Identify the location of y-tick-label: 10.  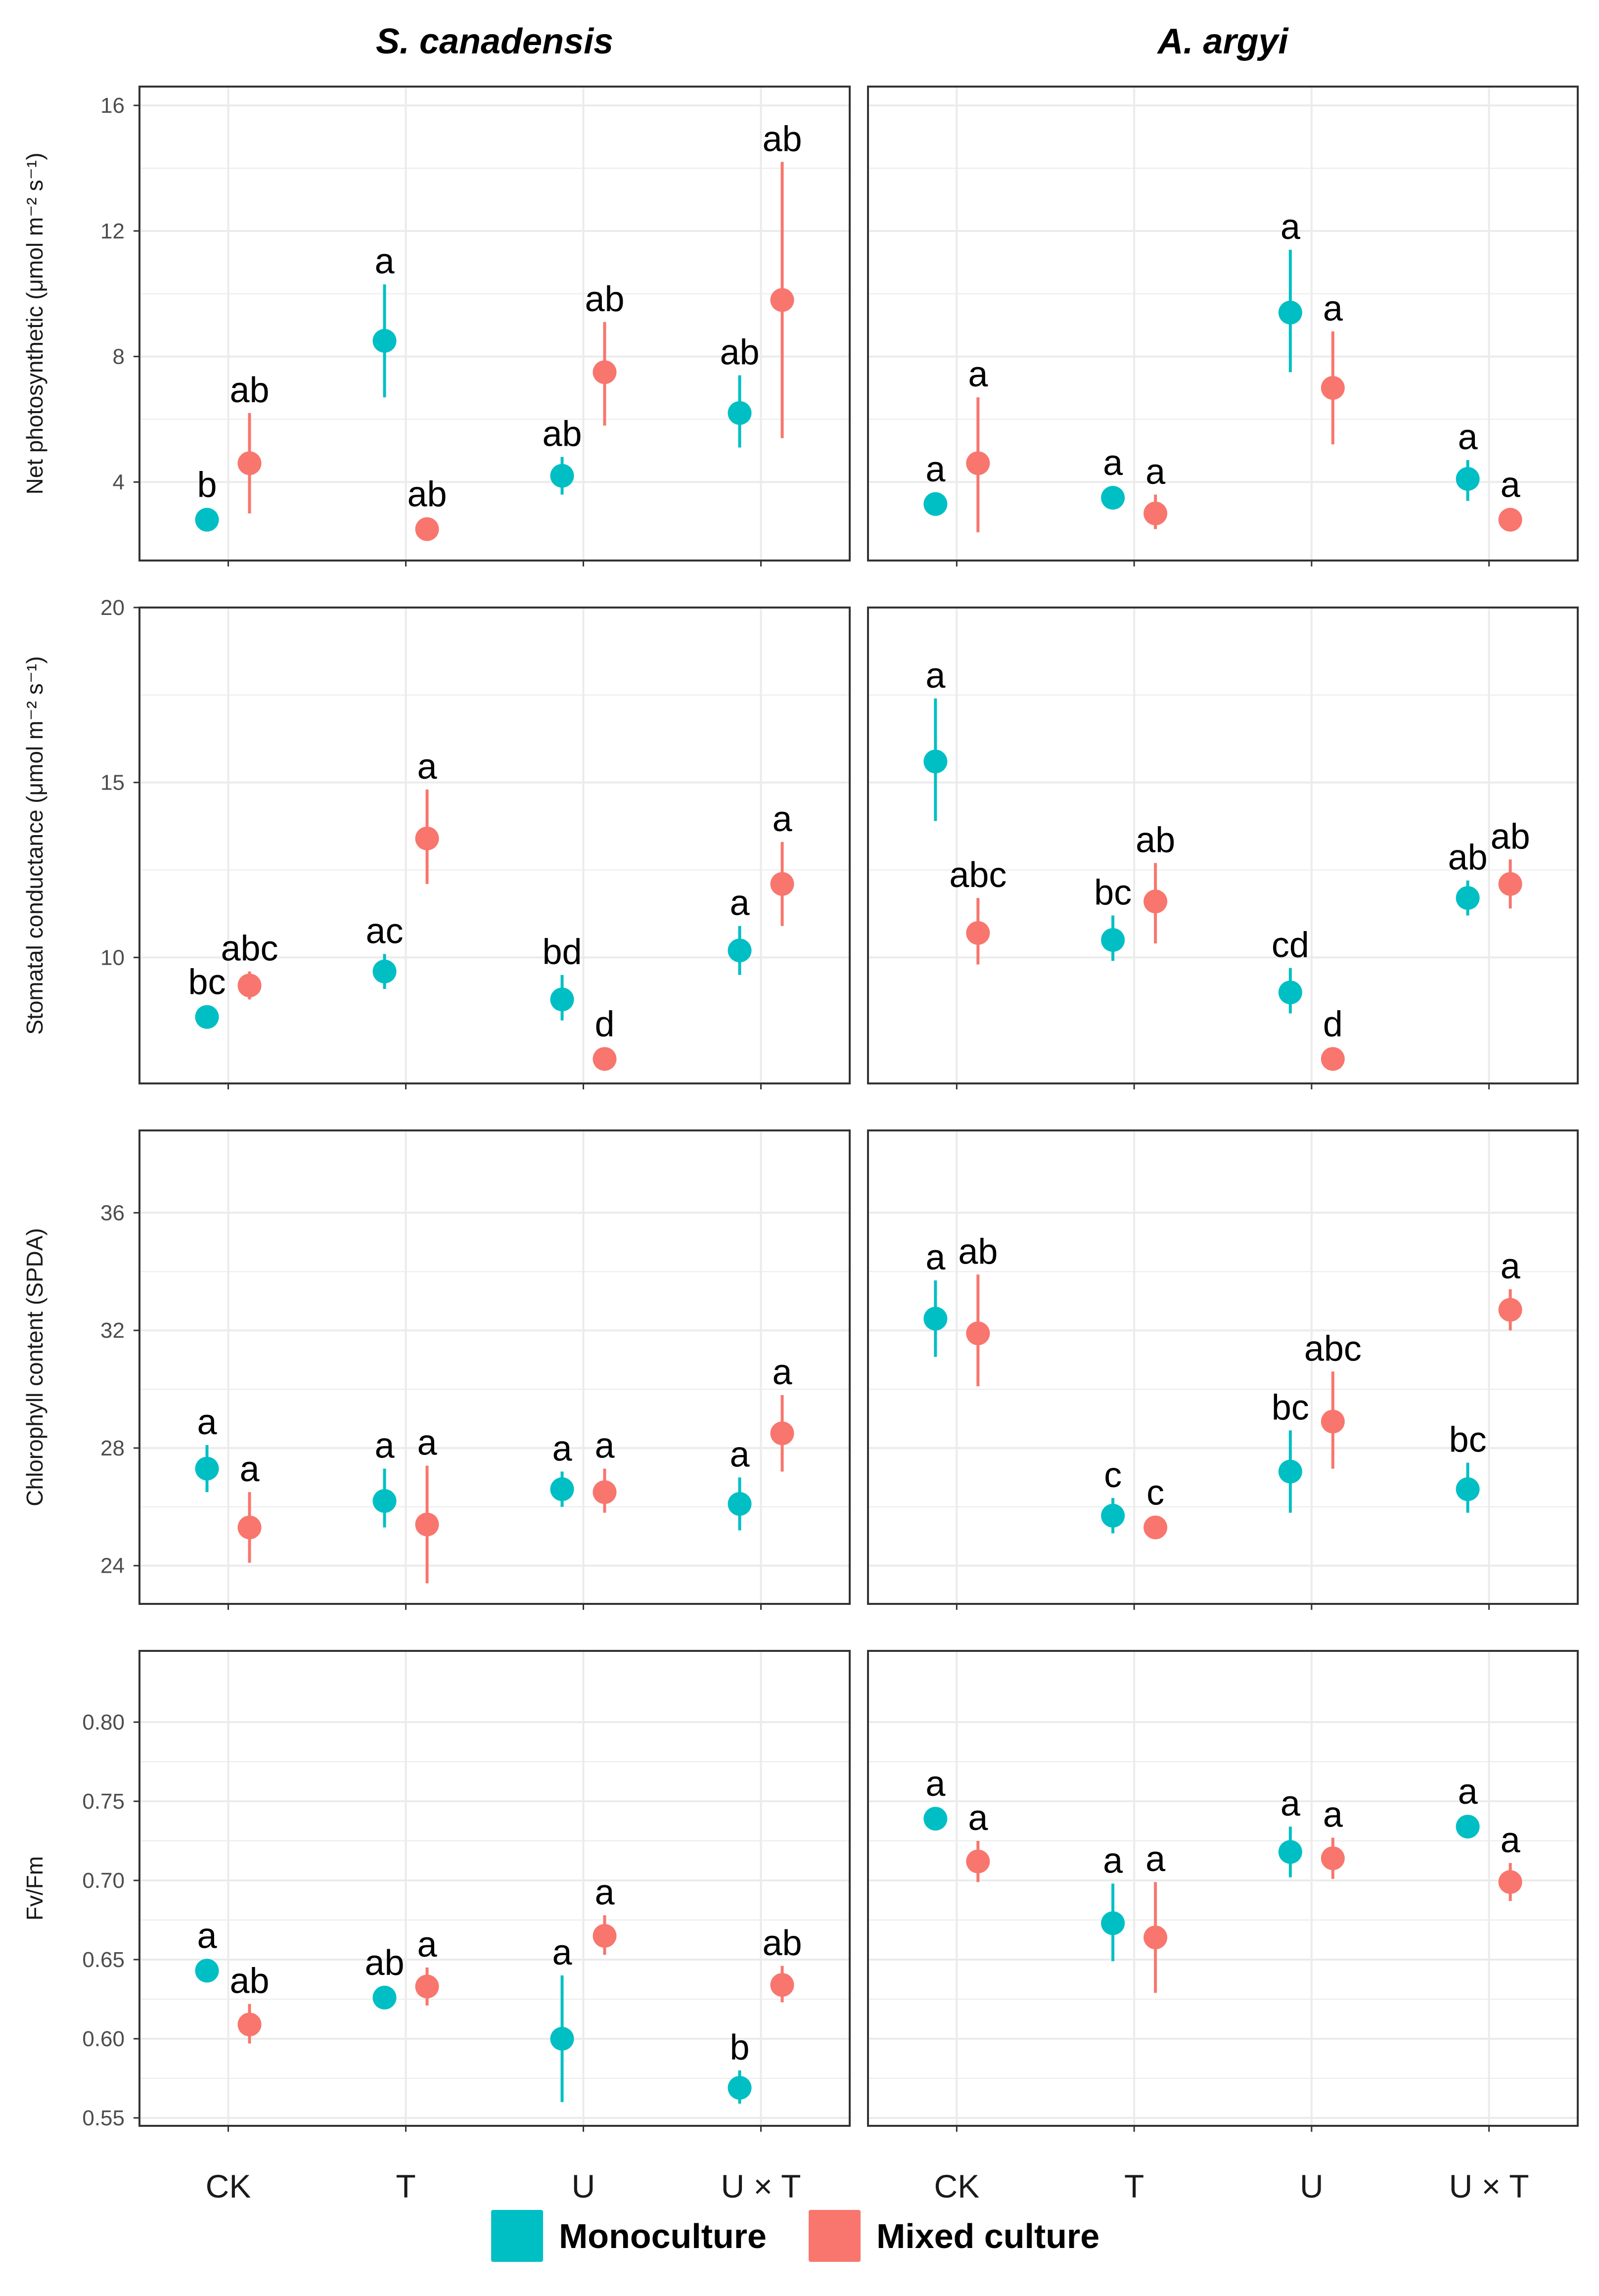
(112, 958).